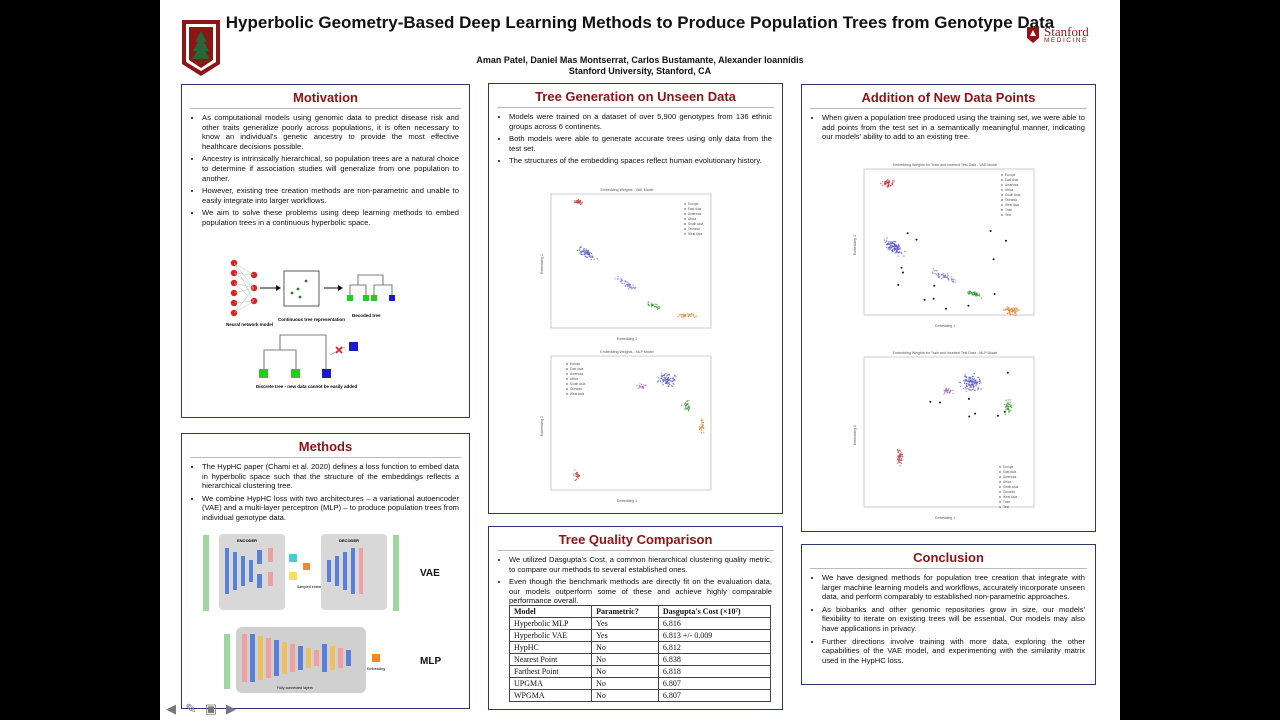  Describe the element at coordinates (640, 623) in the screenshot. I see `table-row: Hyperbolic MLP Yes 6.816` at that location.